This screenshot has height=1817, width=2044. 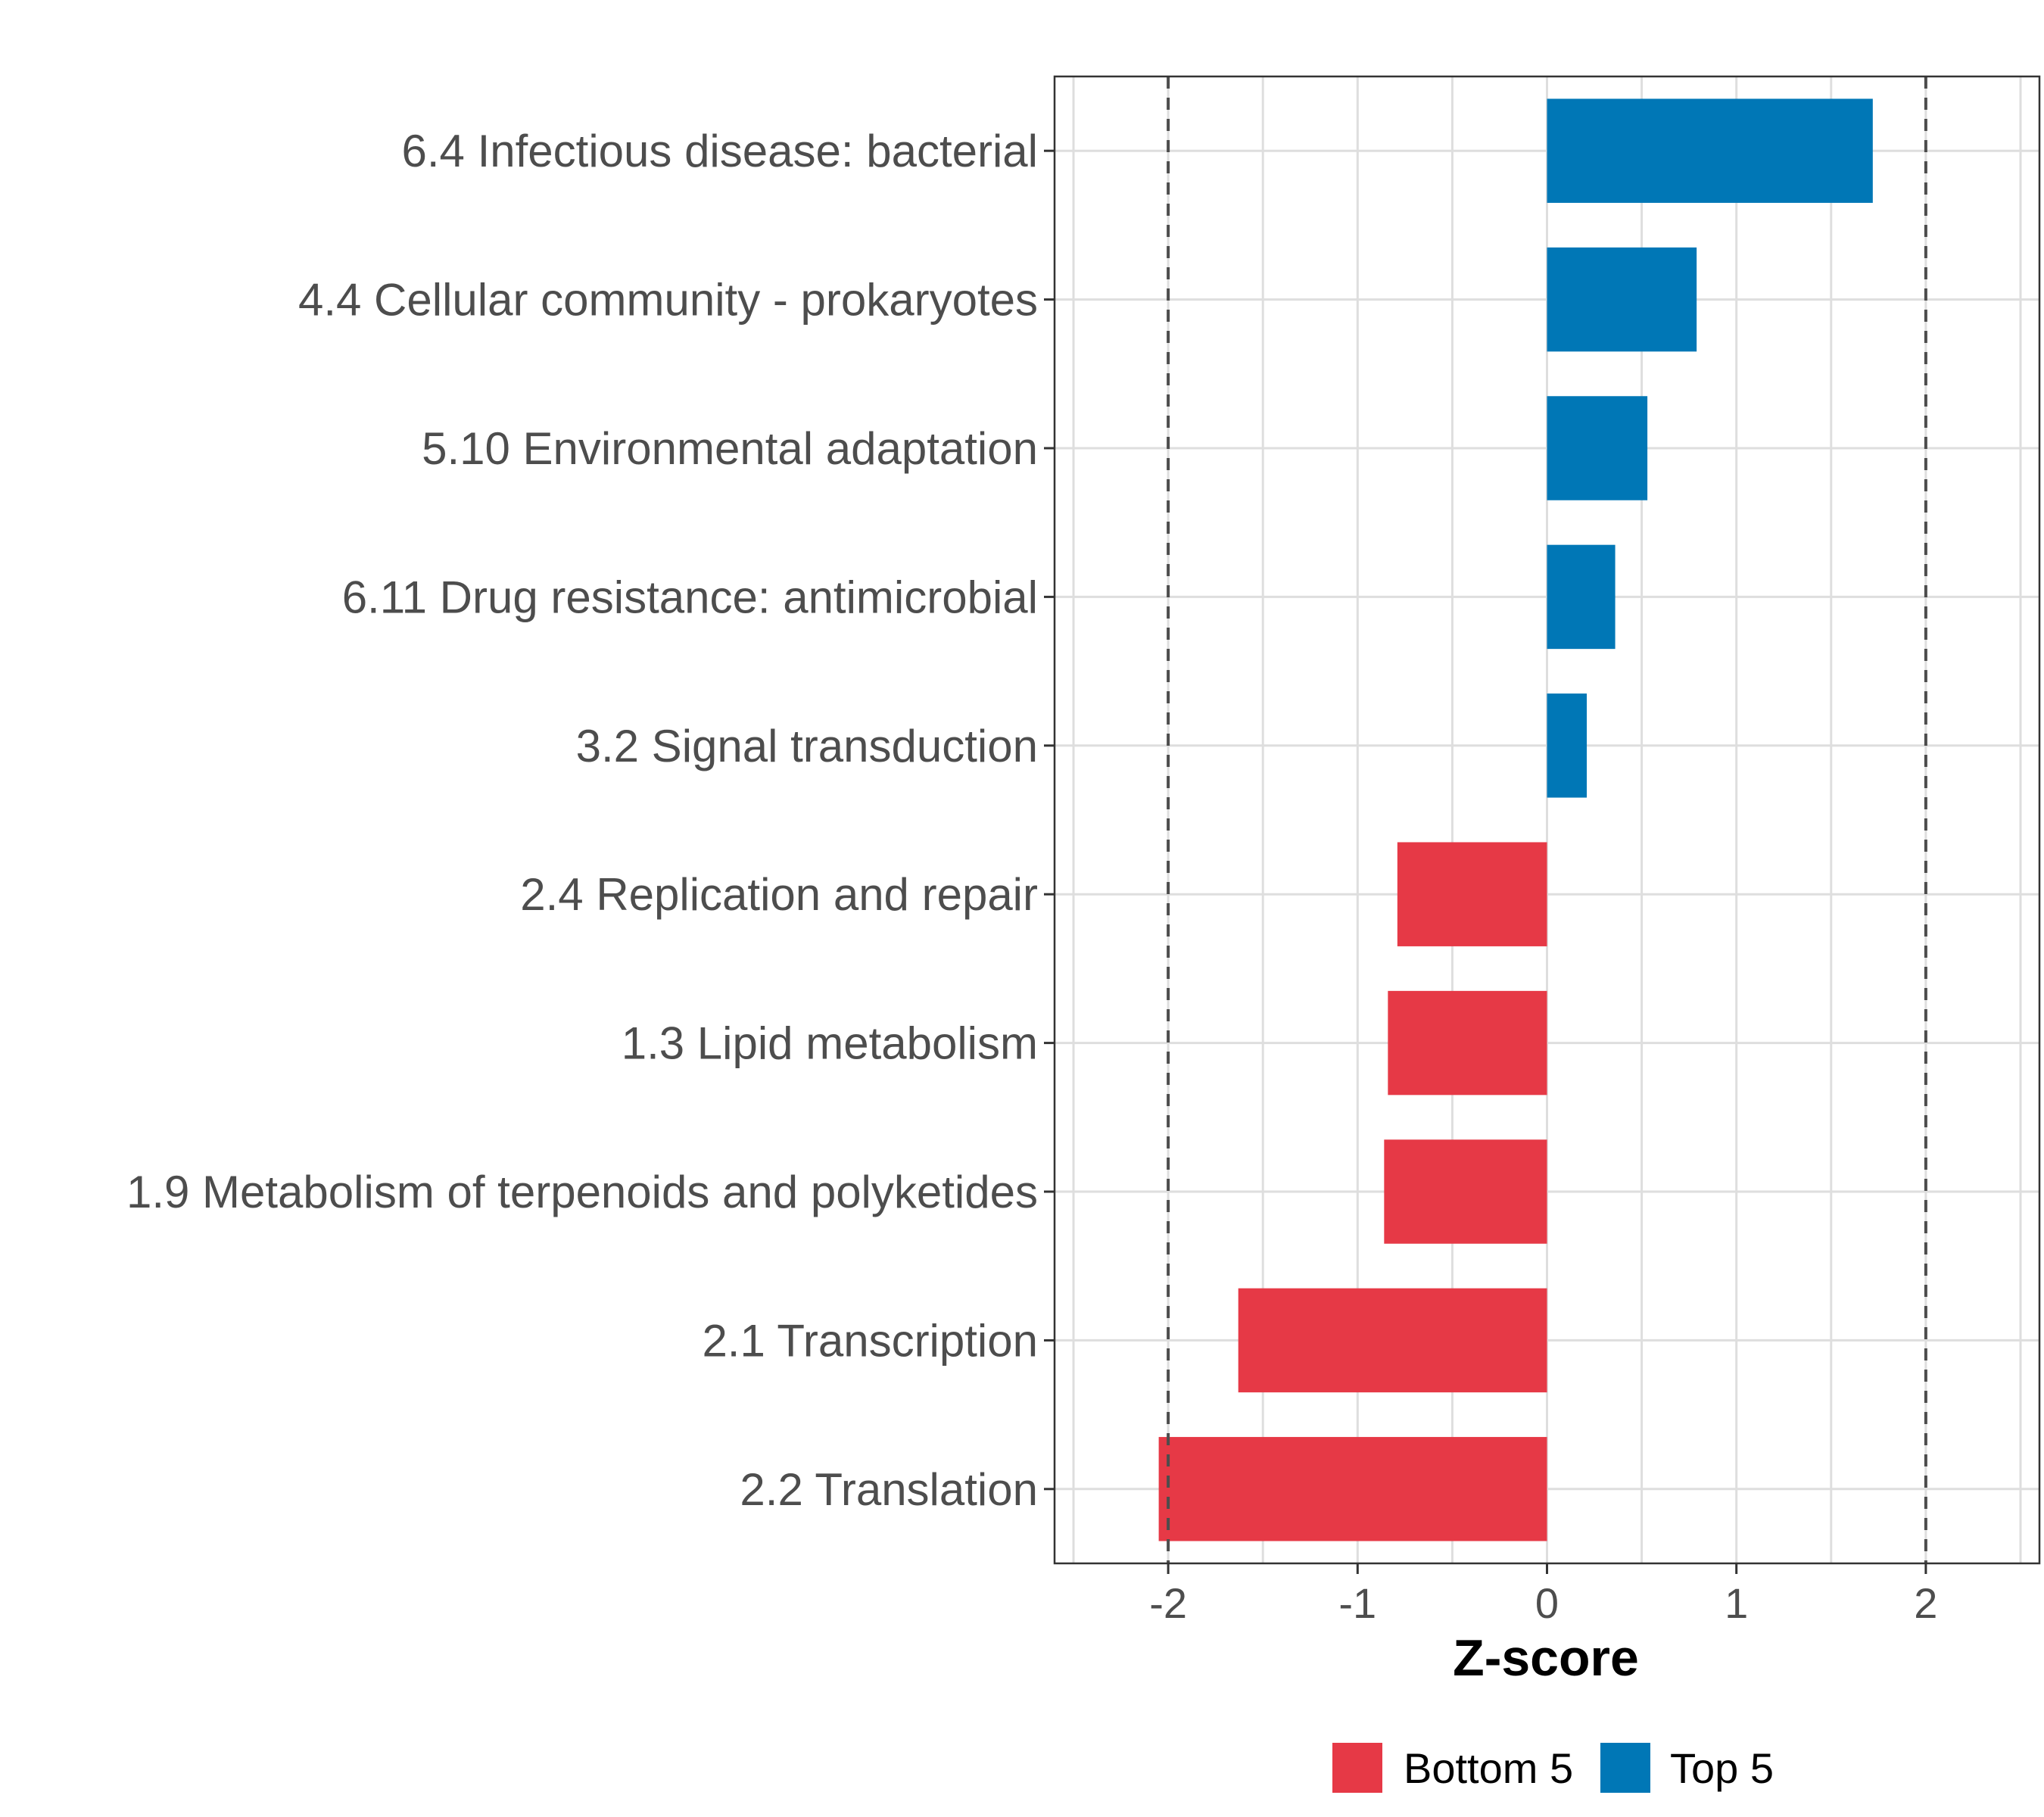 I want to click on x-tick-label: 1, so click(x=1736, y=1603).